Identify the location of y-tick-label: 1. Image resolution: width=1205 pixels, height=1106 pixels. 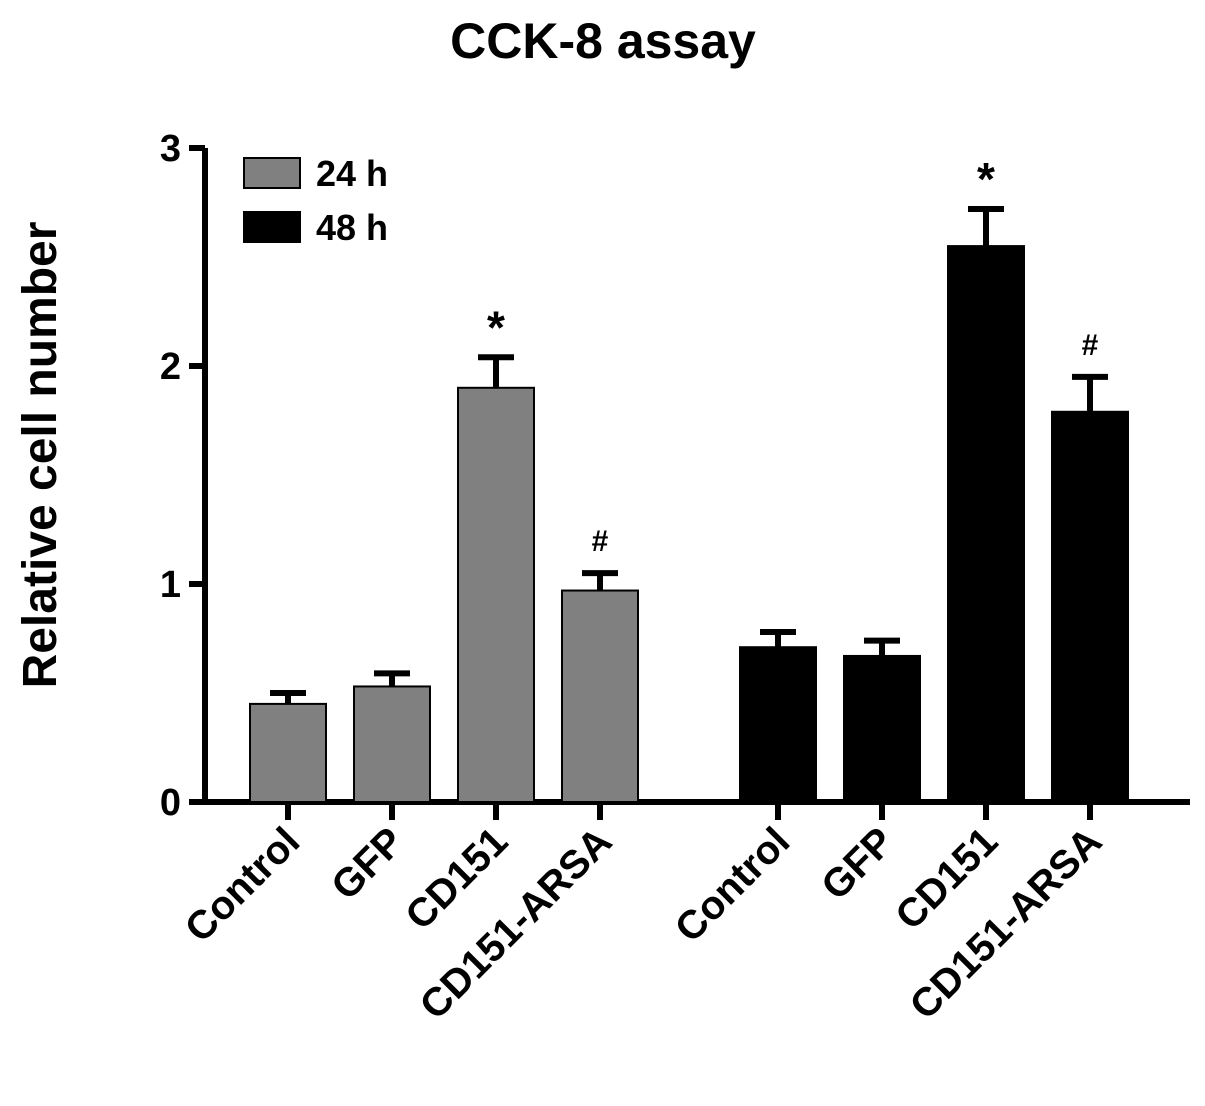
(170, 585).